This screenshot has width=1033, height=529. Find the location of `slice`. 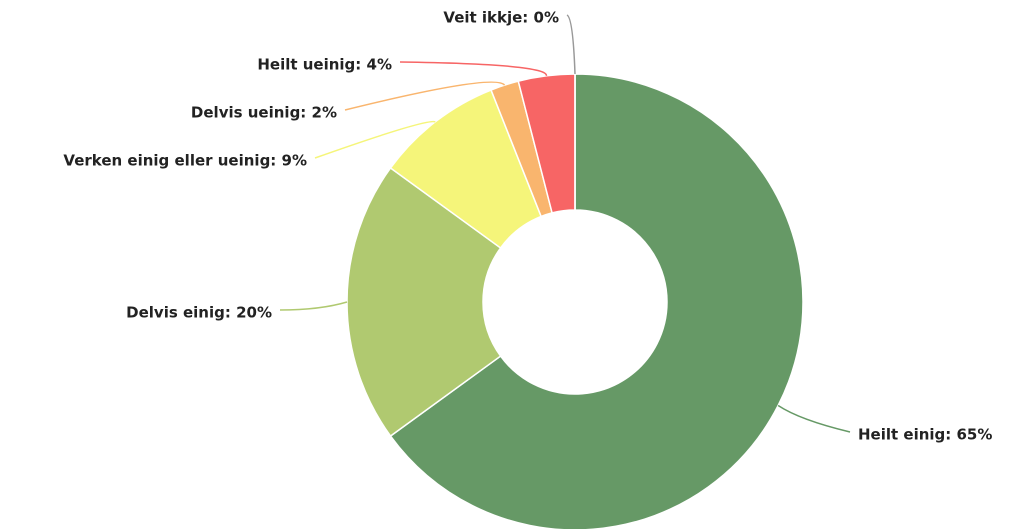

slice is located at coordinates (424, 302).